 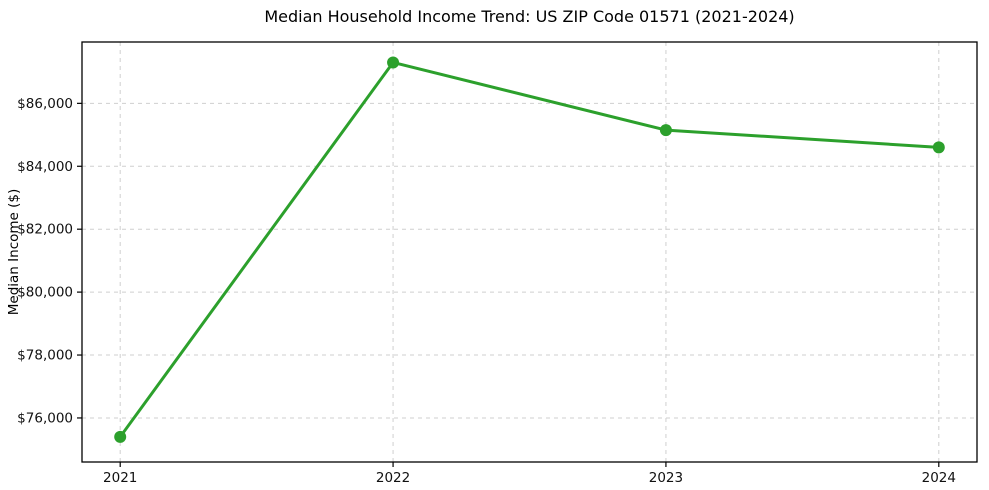 I want to click on y-tick-label: $78,000, so click(x=45, y=356).